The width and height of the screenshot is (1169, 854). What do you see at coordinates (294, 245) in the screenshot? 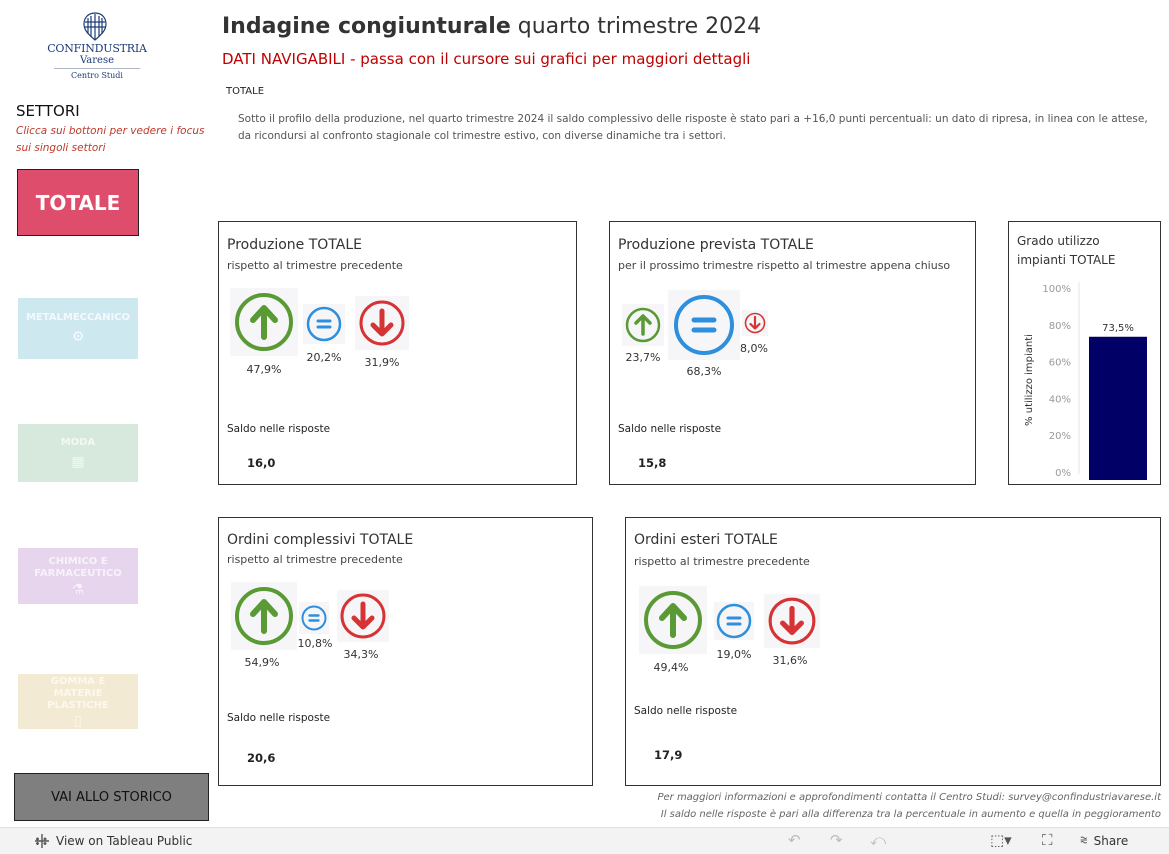
I see `panel-title: Produzione TOTALE` at bounding box center [294, 245].